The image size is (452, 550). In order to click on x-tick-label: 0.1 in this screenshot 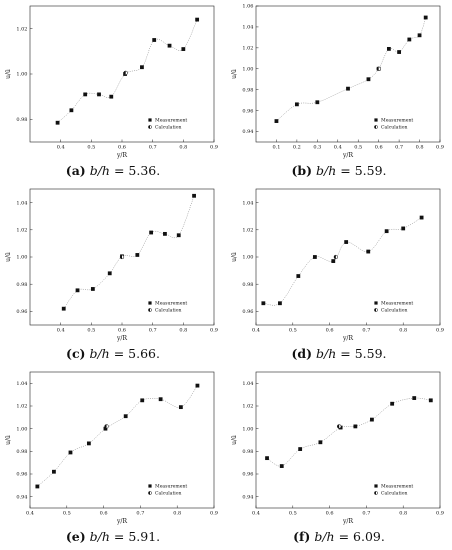, I will do `click(276, 148)`.